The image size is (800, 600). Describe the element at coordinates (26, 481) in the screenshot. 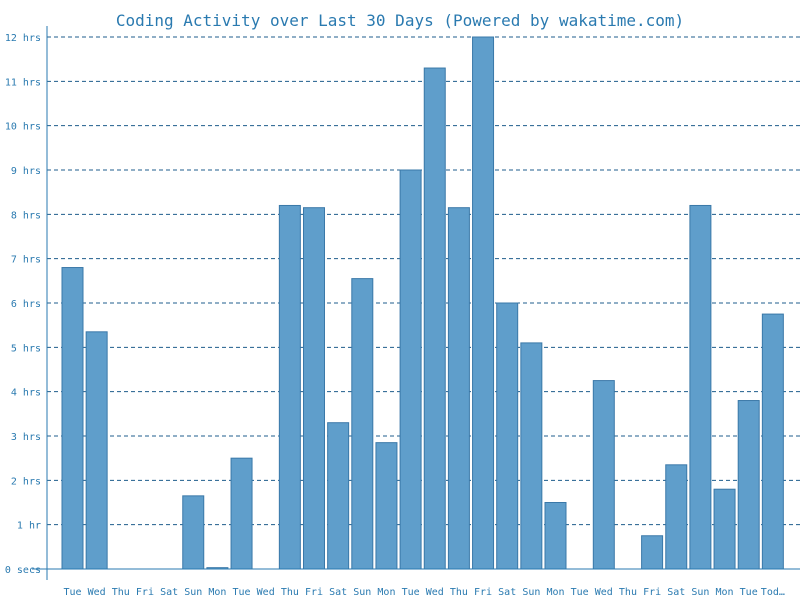

I see `y-tick-label: 2 hrs` at that location.